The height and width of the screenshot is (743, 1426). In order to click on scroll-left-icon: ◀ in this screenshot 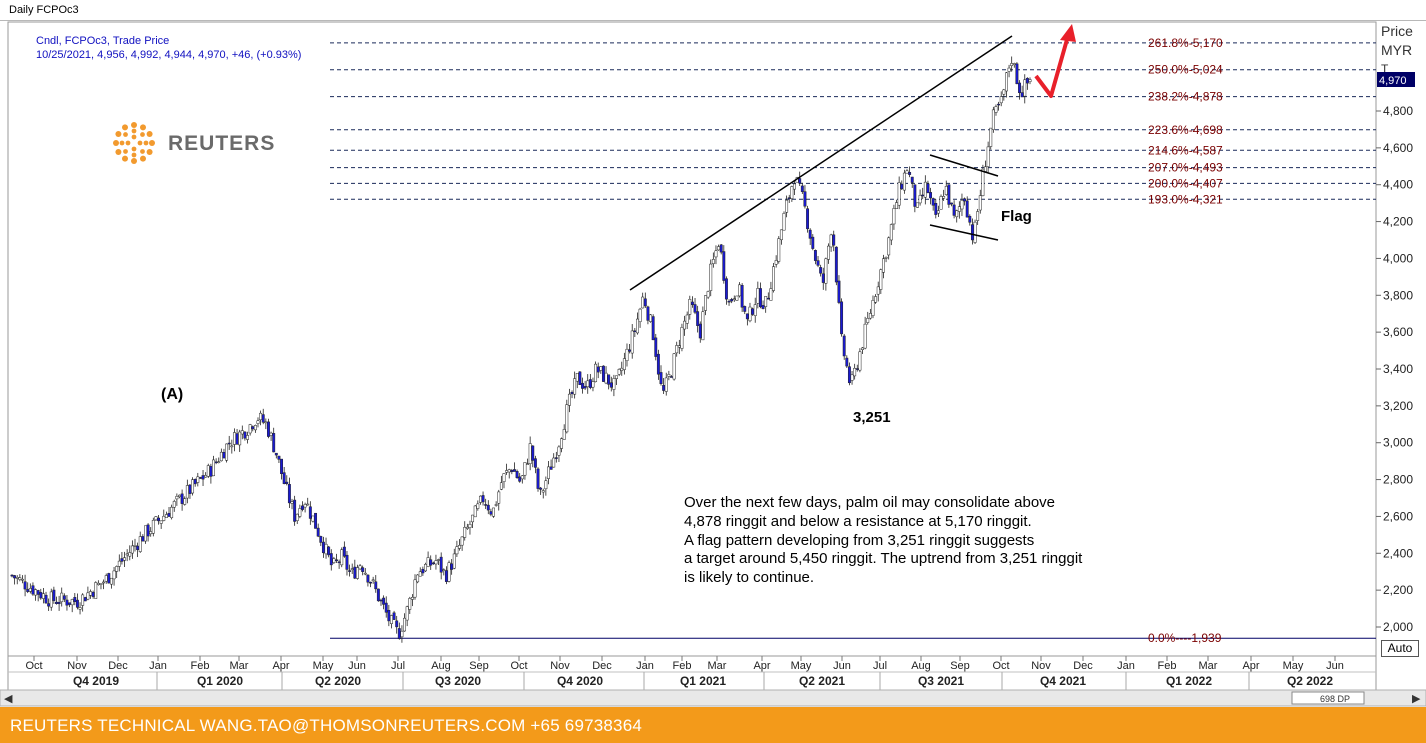, I will do `click(8, 699)`.